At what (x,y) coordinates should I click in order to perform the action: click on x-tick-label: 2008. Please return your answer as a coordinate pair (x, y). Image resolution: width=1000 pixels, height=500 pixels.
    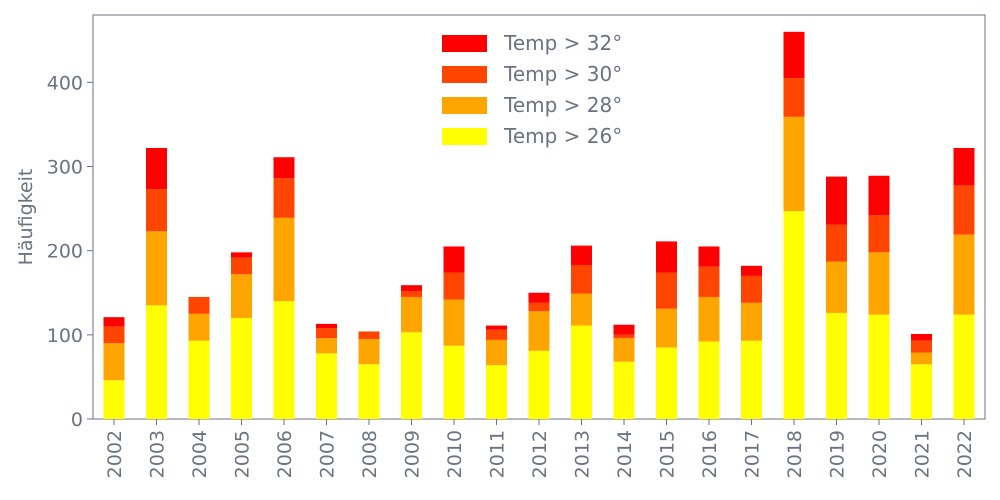
    Looking at the image, I should click on (370, 454).